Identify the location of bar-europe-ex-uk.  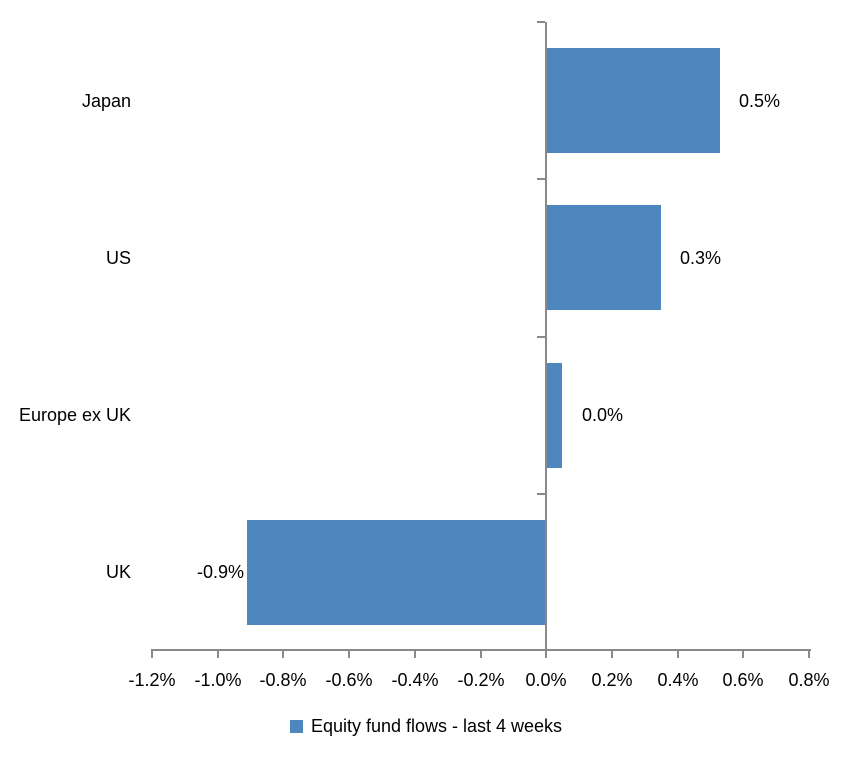
(554, 415).